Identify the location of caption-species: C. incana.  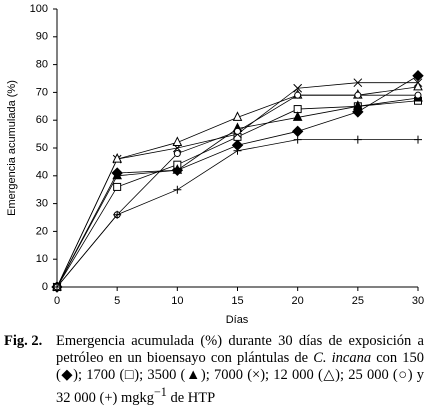
(342, 358).